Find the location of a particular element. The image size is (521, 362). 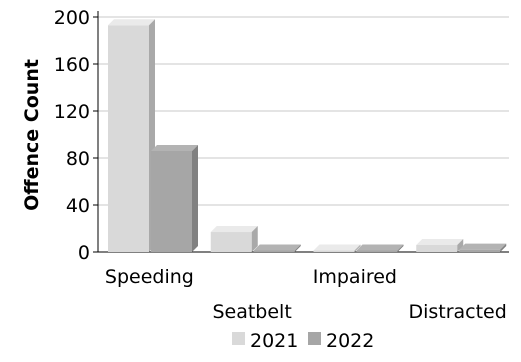

y-tick-label: 40 is located at coordinates (78, 206).